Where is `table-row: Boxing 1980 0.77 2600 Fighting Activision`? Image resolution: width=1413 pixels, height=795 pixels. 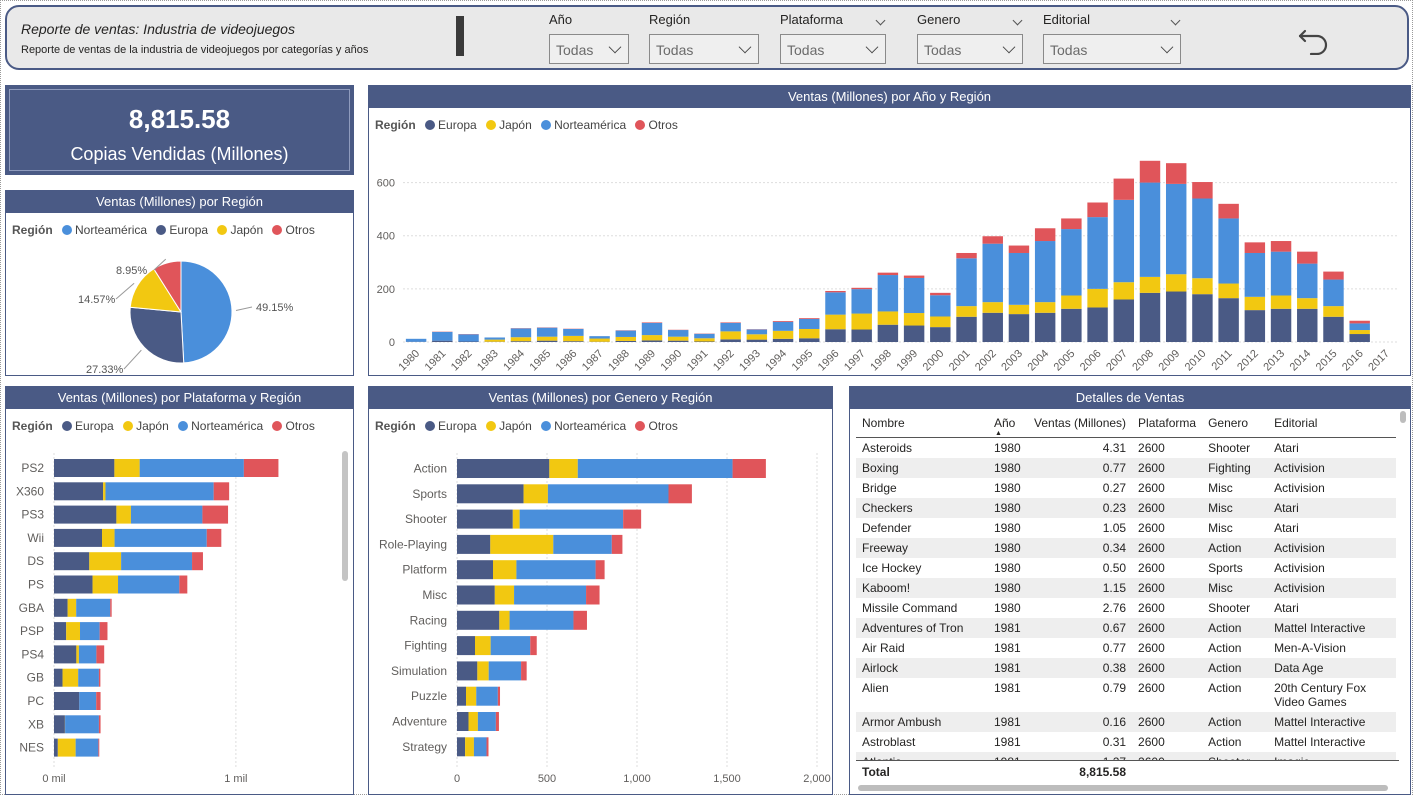 table-row: Boxing 1980 0.77 2600 Fighting Activision is located at coordinates (1126, 467).